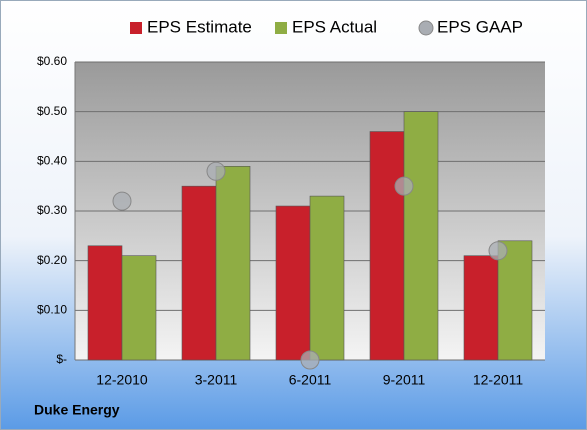 The image size is (587, 430). What do you see at coordinates (404, 380) in the screenshot?
I see `x-tick-label: 9-2011` at bounding box center [404, 380].